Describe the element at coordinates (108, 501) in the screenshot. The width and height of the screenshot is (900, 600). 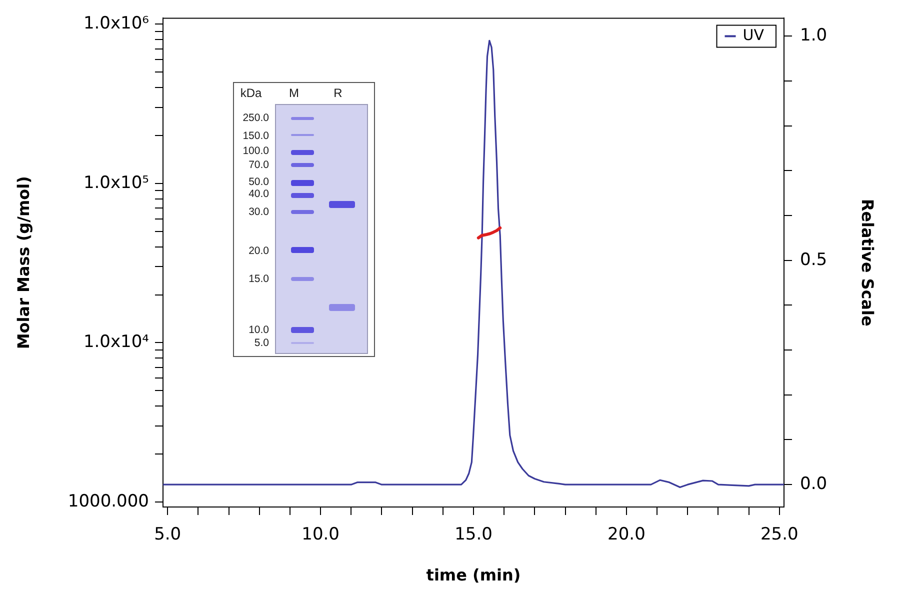
I see `y-tick-label: 1000.000` at that location.